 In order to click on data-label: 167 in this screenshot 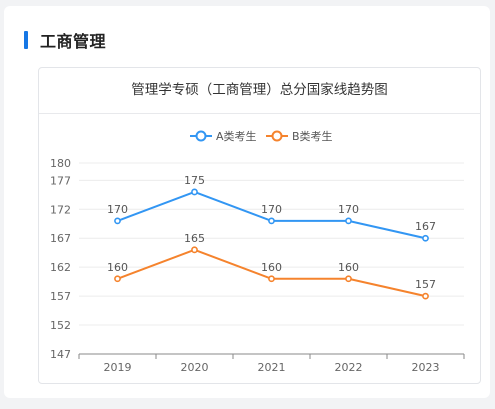, I will do `click(425, 226)`.